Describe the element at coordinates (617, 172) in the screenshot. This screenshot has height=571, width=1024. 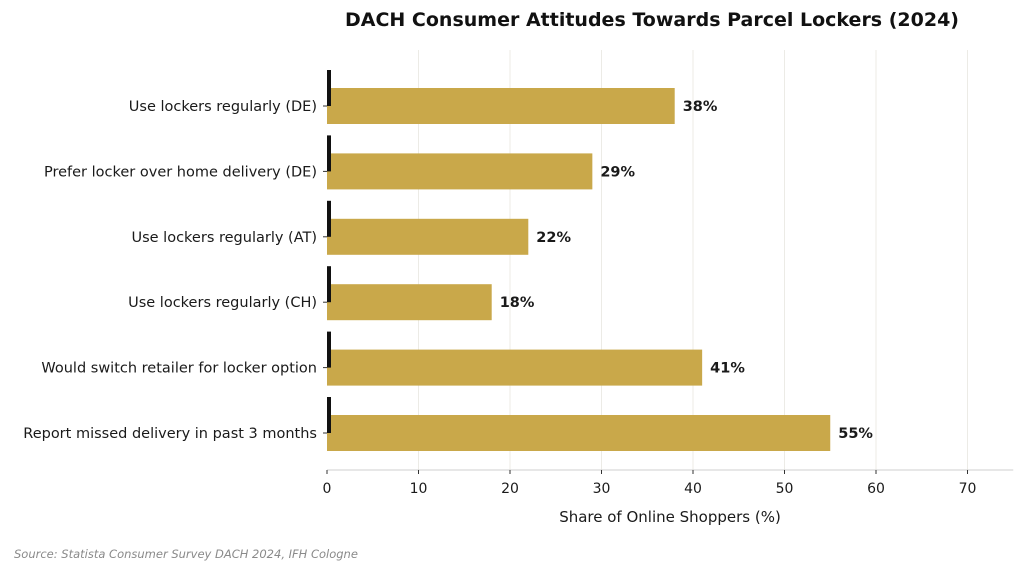
I see `value-label: 29%` at that location.